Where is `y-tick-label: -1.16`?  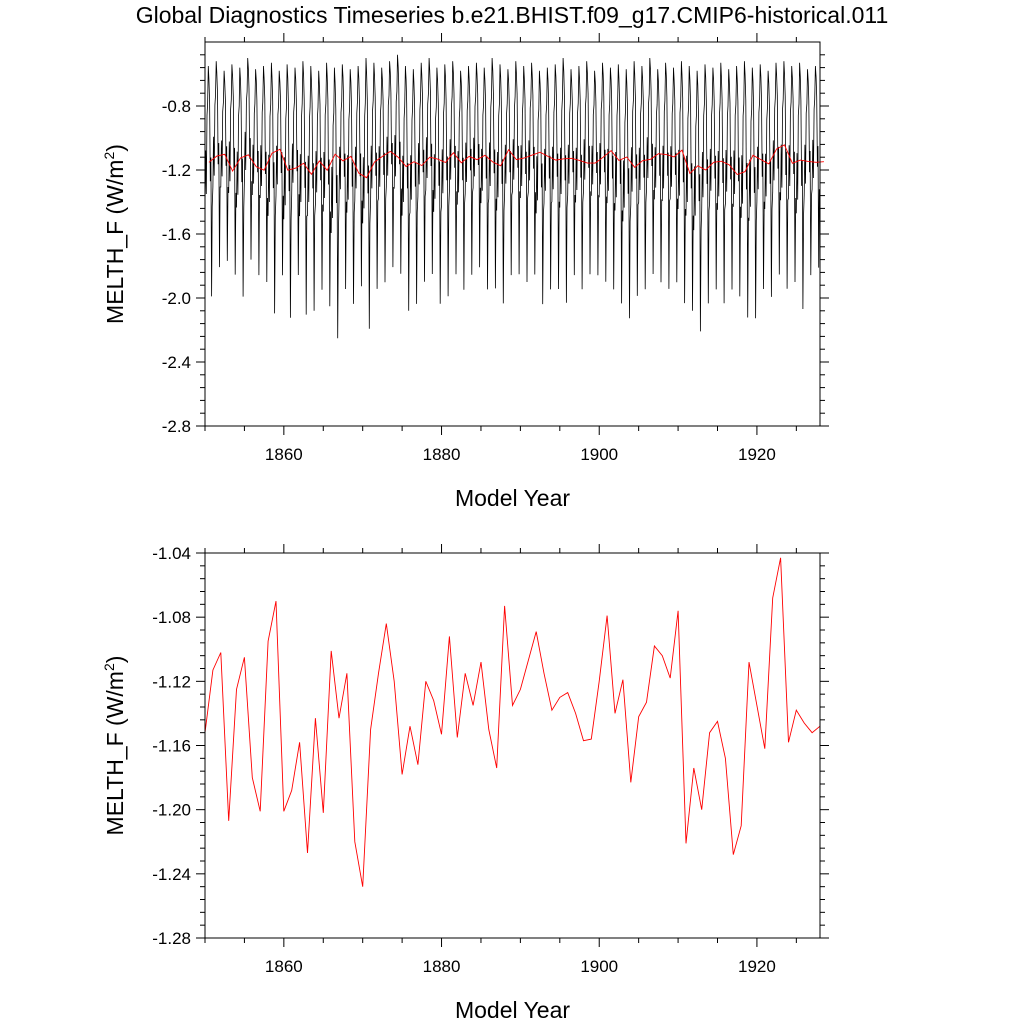
y-tick-label: -1.16 is located at coordinates (171, 746).